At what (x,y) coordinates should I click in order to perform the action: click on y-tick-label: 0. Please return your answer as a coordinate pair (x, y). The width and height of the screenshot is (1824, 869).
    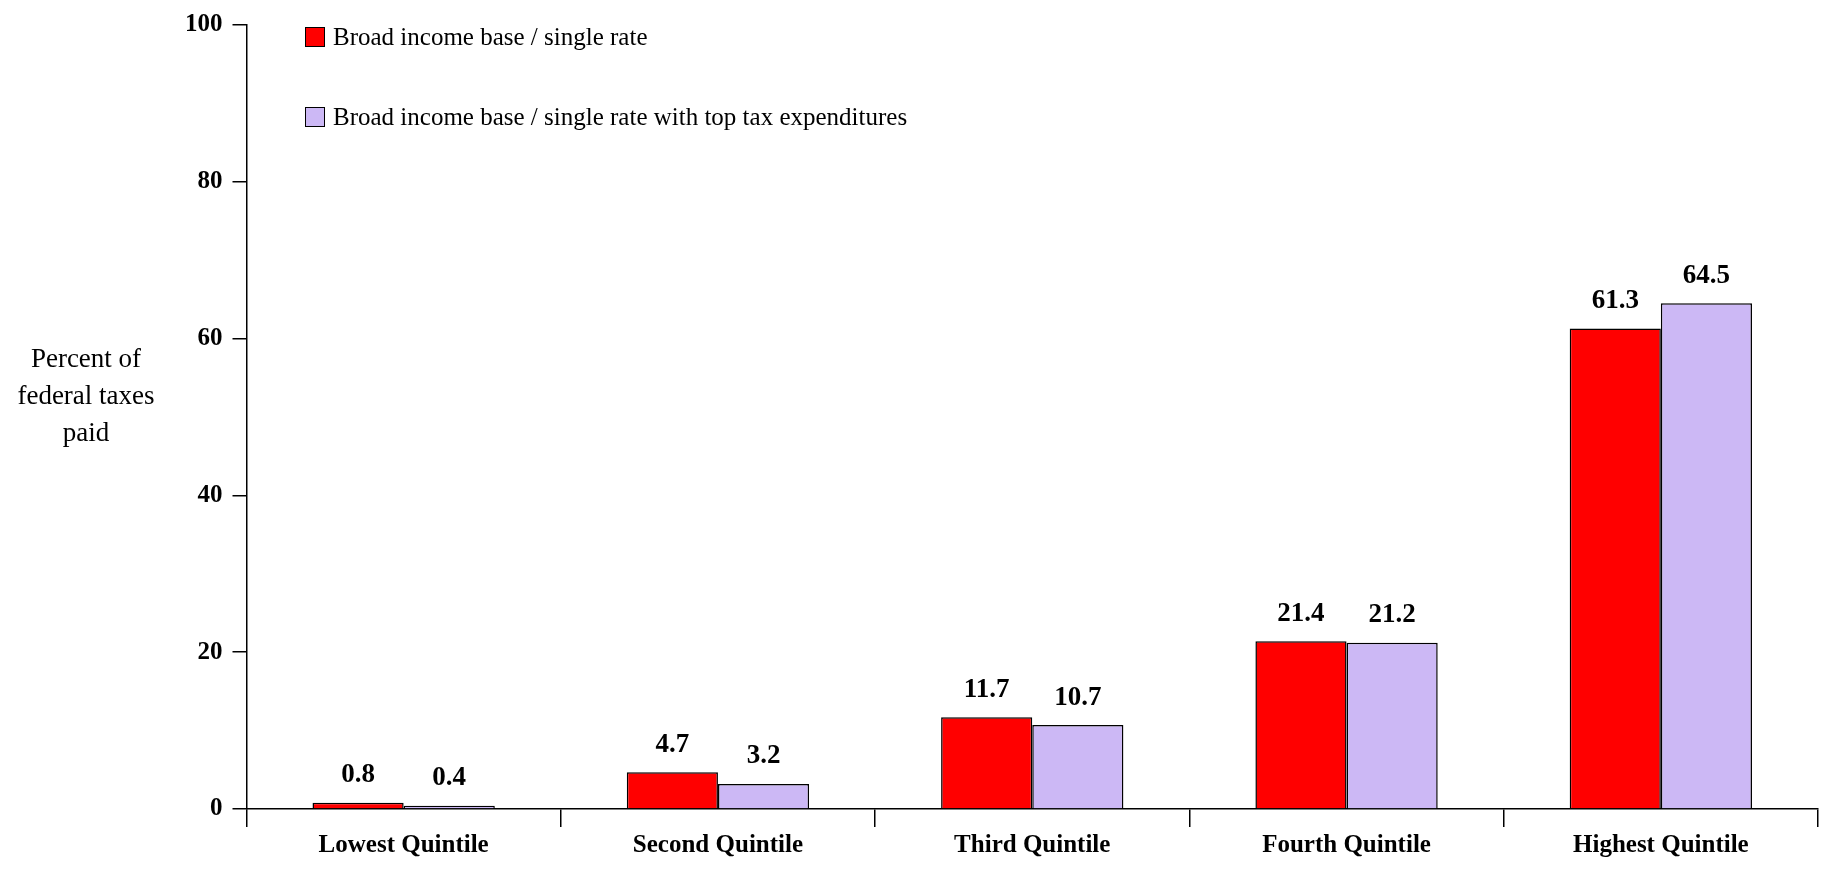
    Looking at the image, I should click on (216, 807).